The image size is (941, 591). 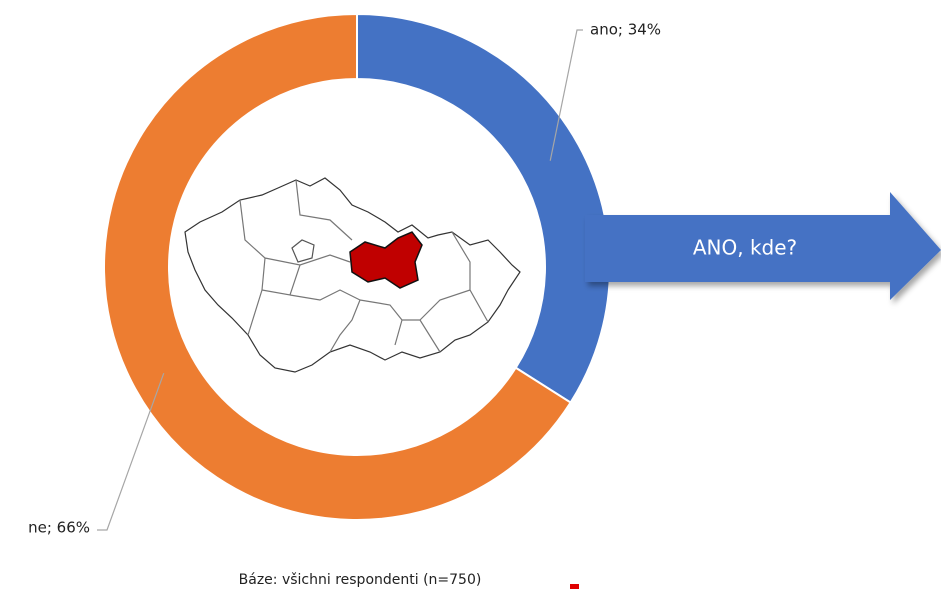 What do you see at coordinates (625, 30) in the screenshot?
I see `data-label: ano; 34%` at bounding box center [625, 30].